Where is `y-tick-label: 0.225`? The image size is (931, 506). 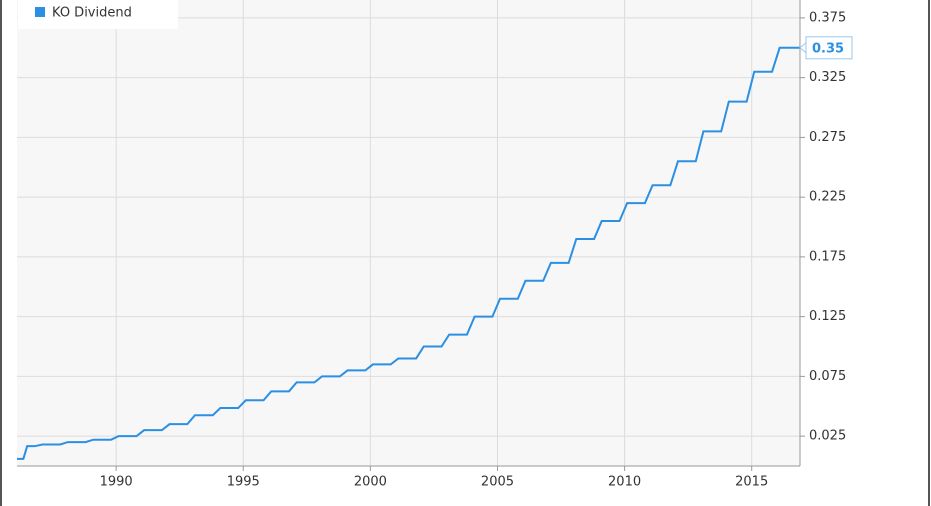 y-tick-label: 0.225 is located at coordinates (827, 197).